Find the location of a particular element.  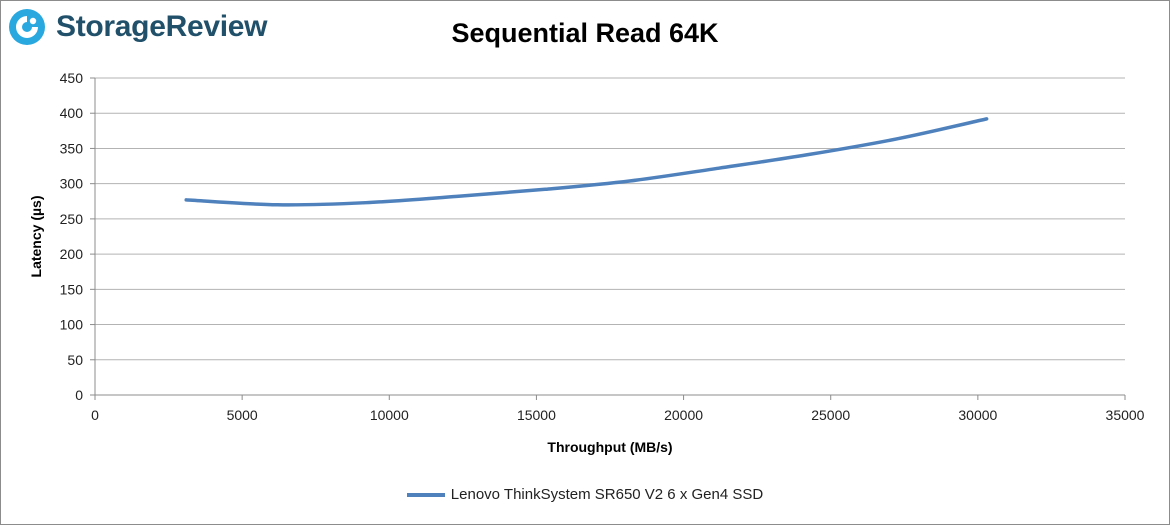

x-tick-label: 30000 is located at coordinates (977, 415).